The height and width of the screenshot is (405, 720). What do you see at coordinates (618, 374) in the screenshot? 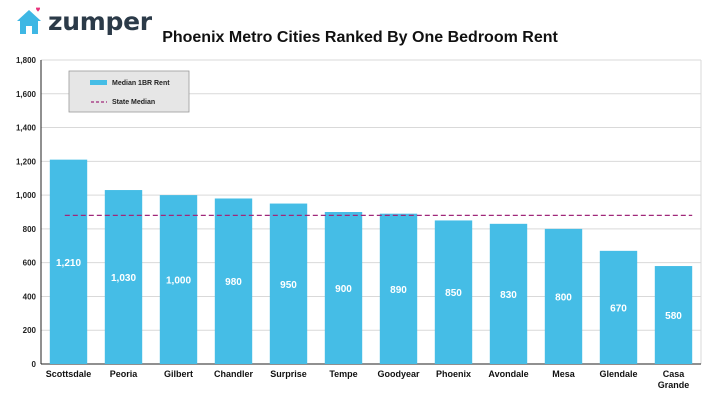
I see `x-tick-label: Glendale` at bounding box center [618, 374].